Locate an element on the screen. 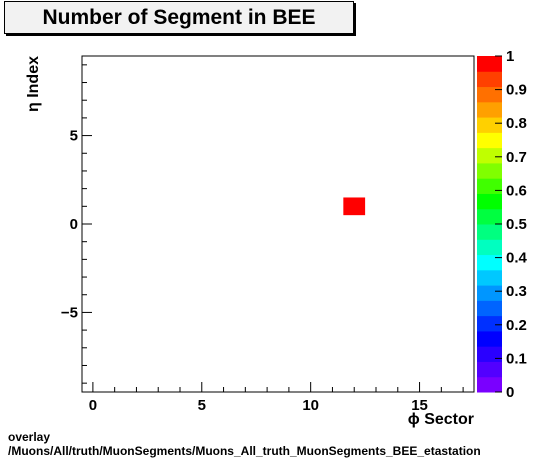 The height and width of the screenshot is (462, 546). y-axis-label: η Index is located at coordinates (33, 84).